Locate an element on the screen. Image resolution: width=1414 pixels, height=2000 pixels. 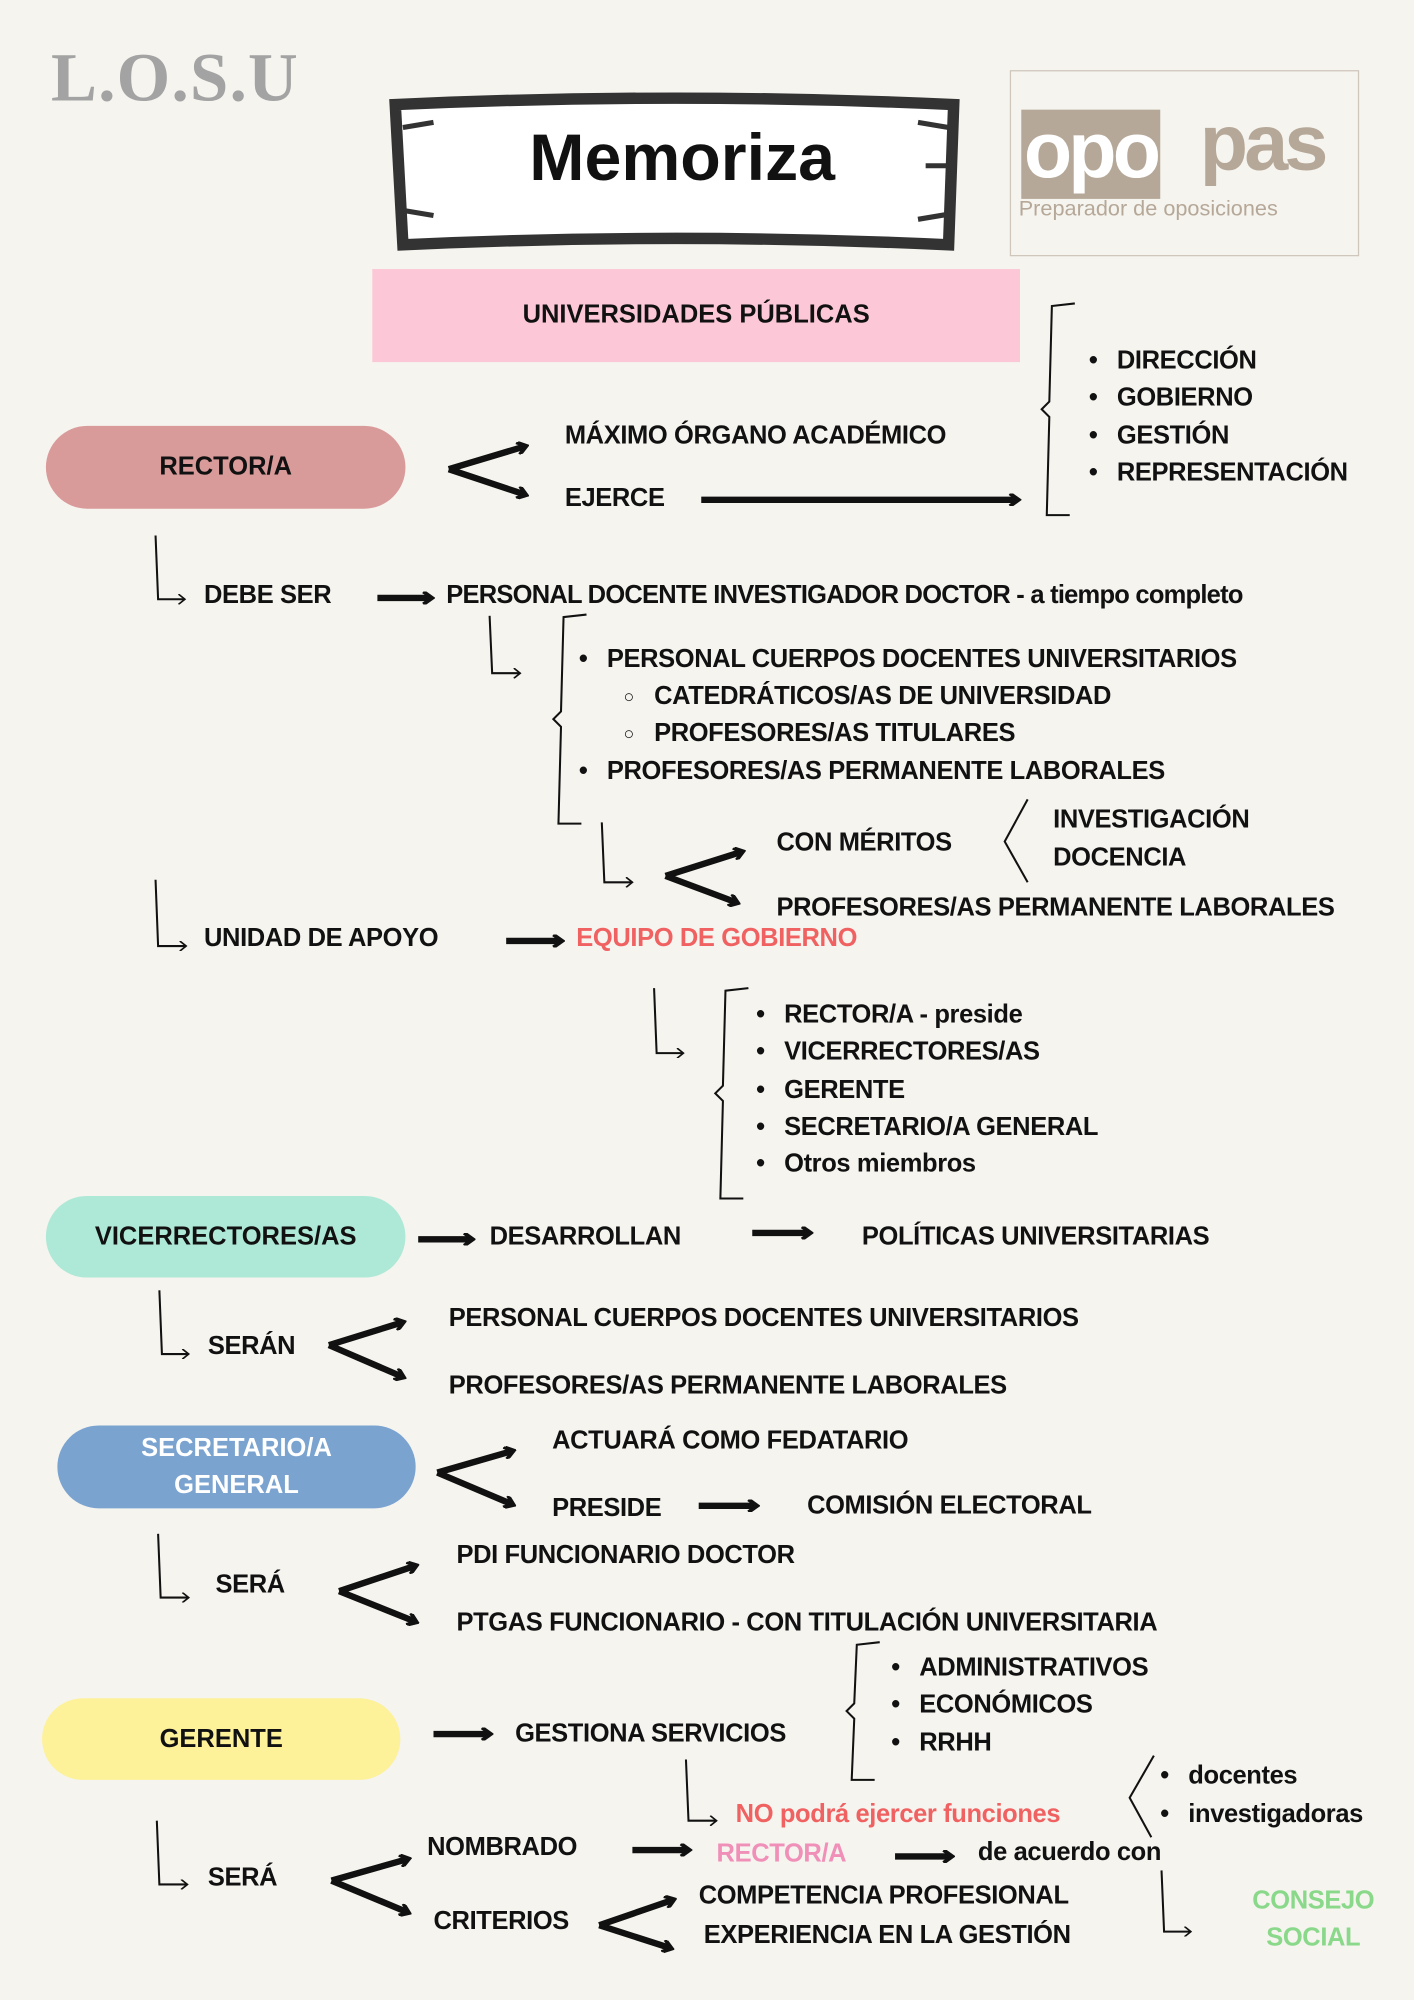
funcion-item: GOBIERNO is located at coordinates (1171, 398).